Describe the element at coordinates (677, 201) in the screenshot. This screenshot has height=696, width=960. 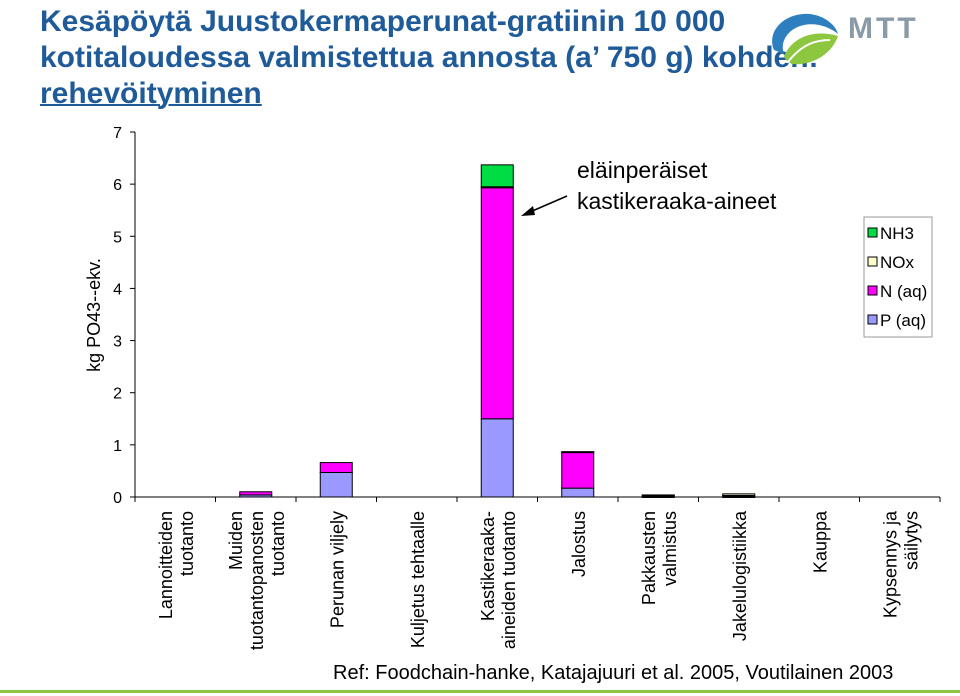
I see `annotation-line-2: kastikeraaka-aineet` at that location.